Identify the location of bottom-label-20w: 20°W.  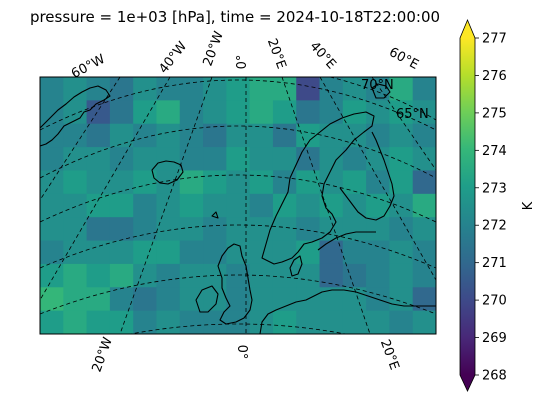
(103, 354).